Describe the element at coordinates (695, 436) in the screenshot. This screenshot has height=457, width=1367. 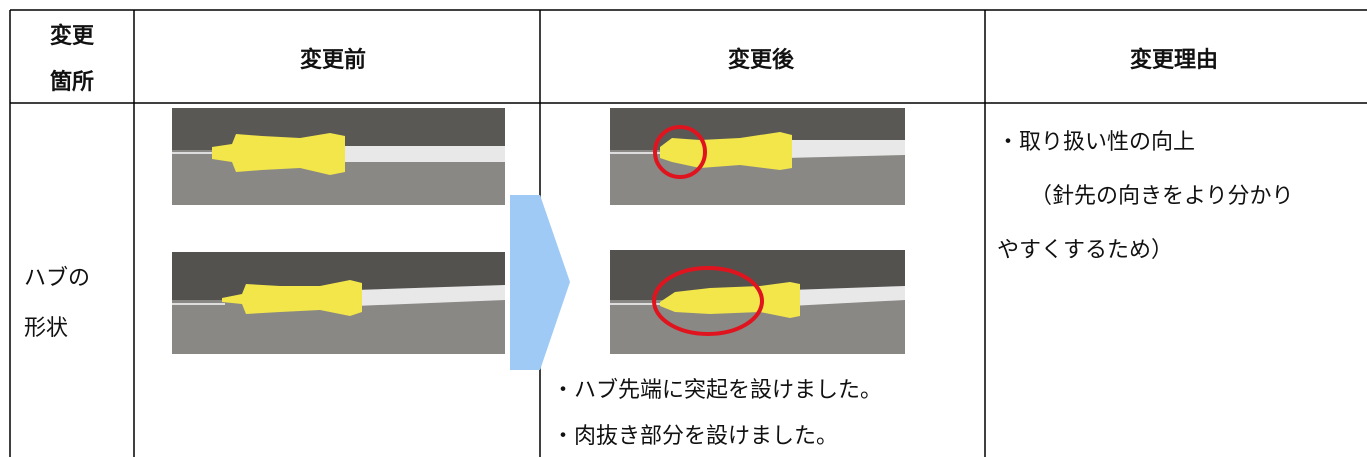
I see `note: ・肉抜き部分を設けました。` at that location.